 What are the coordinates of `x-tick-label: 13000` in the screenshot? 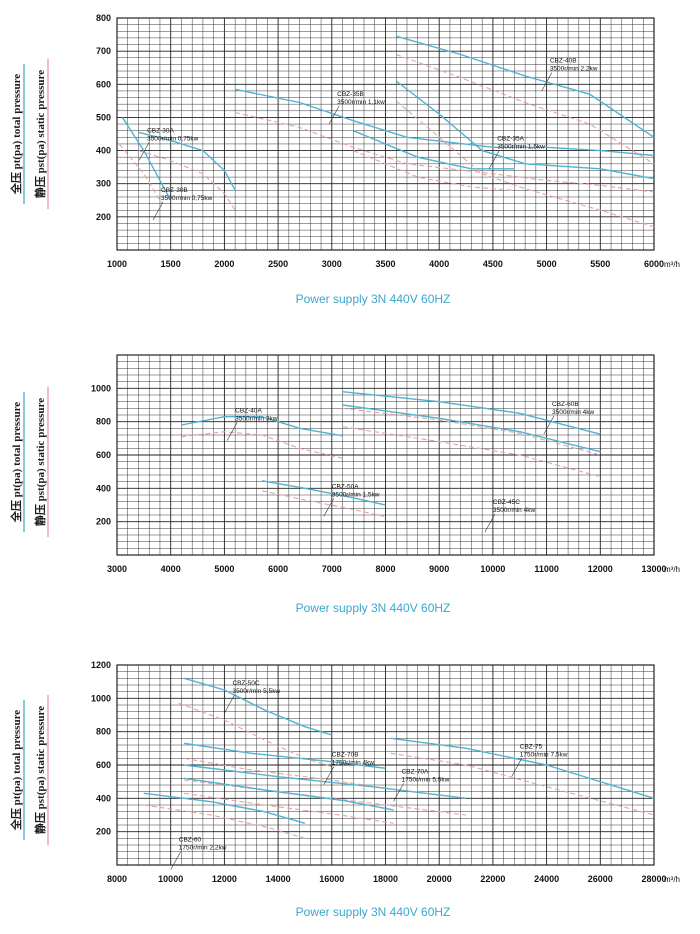 It's located at (653, 569).